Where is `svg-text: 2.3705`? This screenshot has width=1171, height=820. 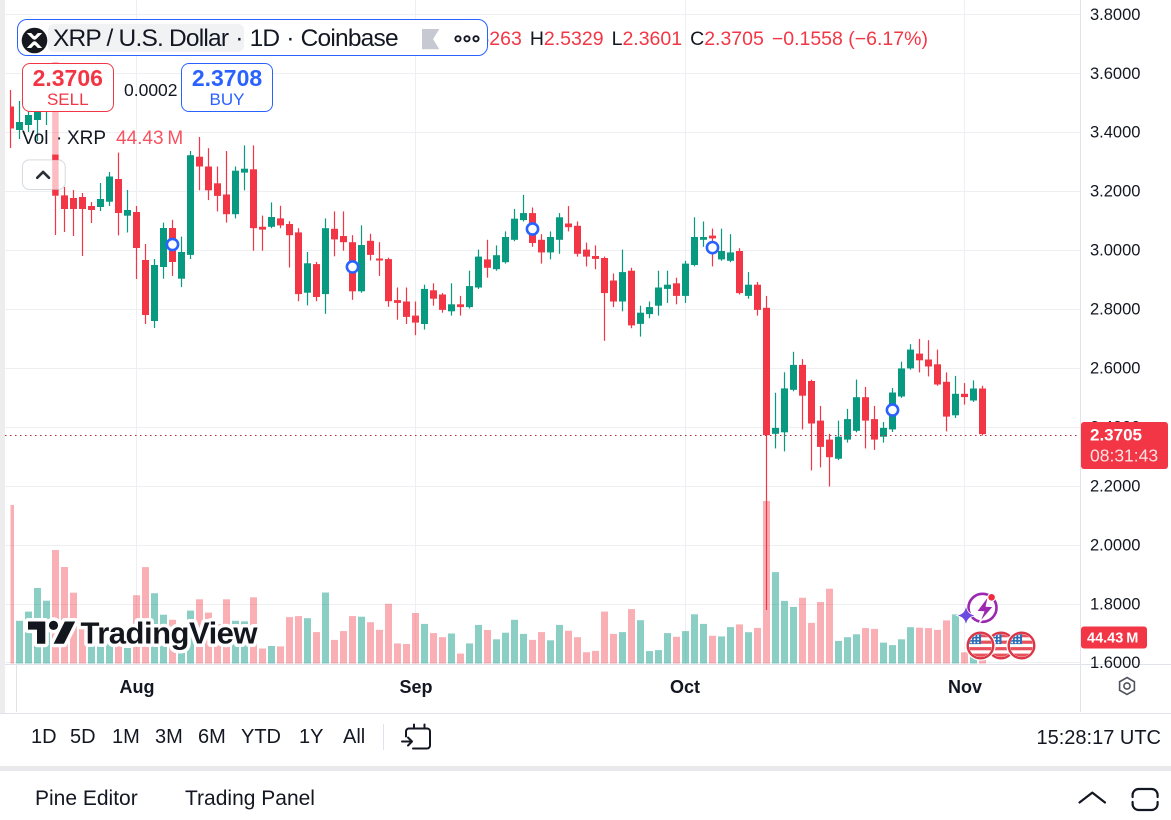 svg-text: 2.3705 is located at coordinates (1116, 435).